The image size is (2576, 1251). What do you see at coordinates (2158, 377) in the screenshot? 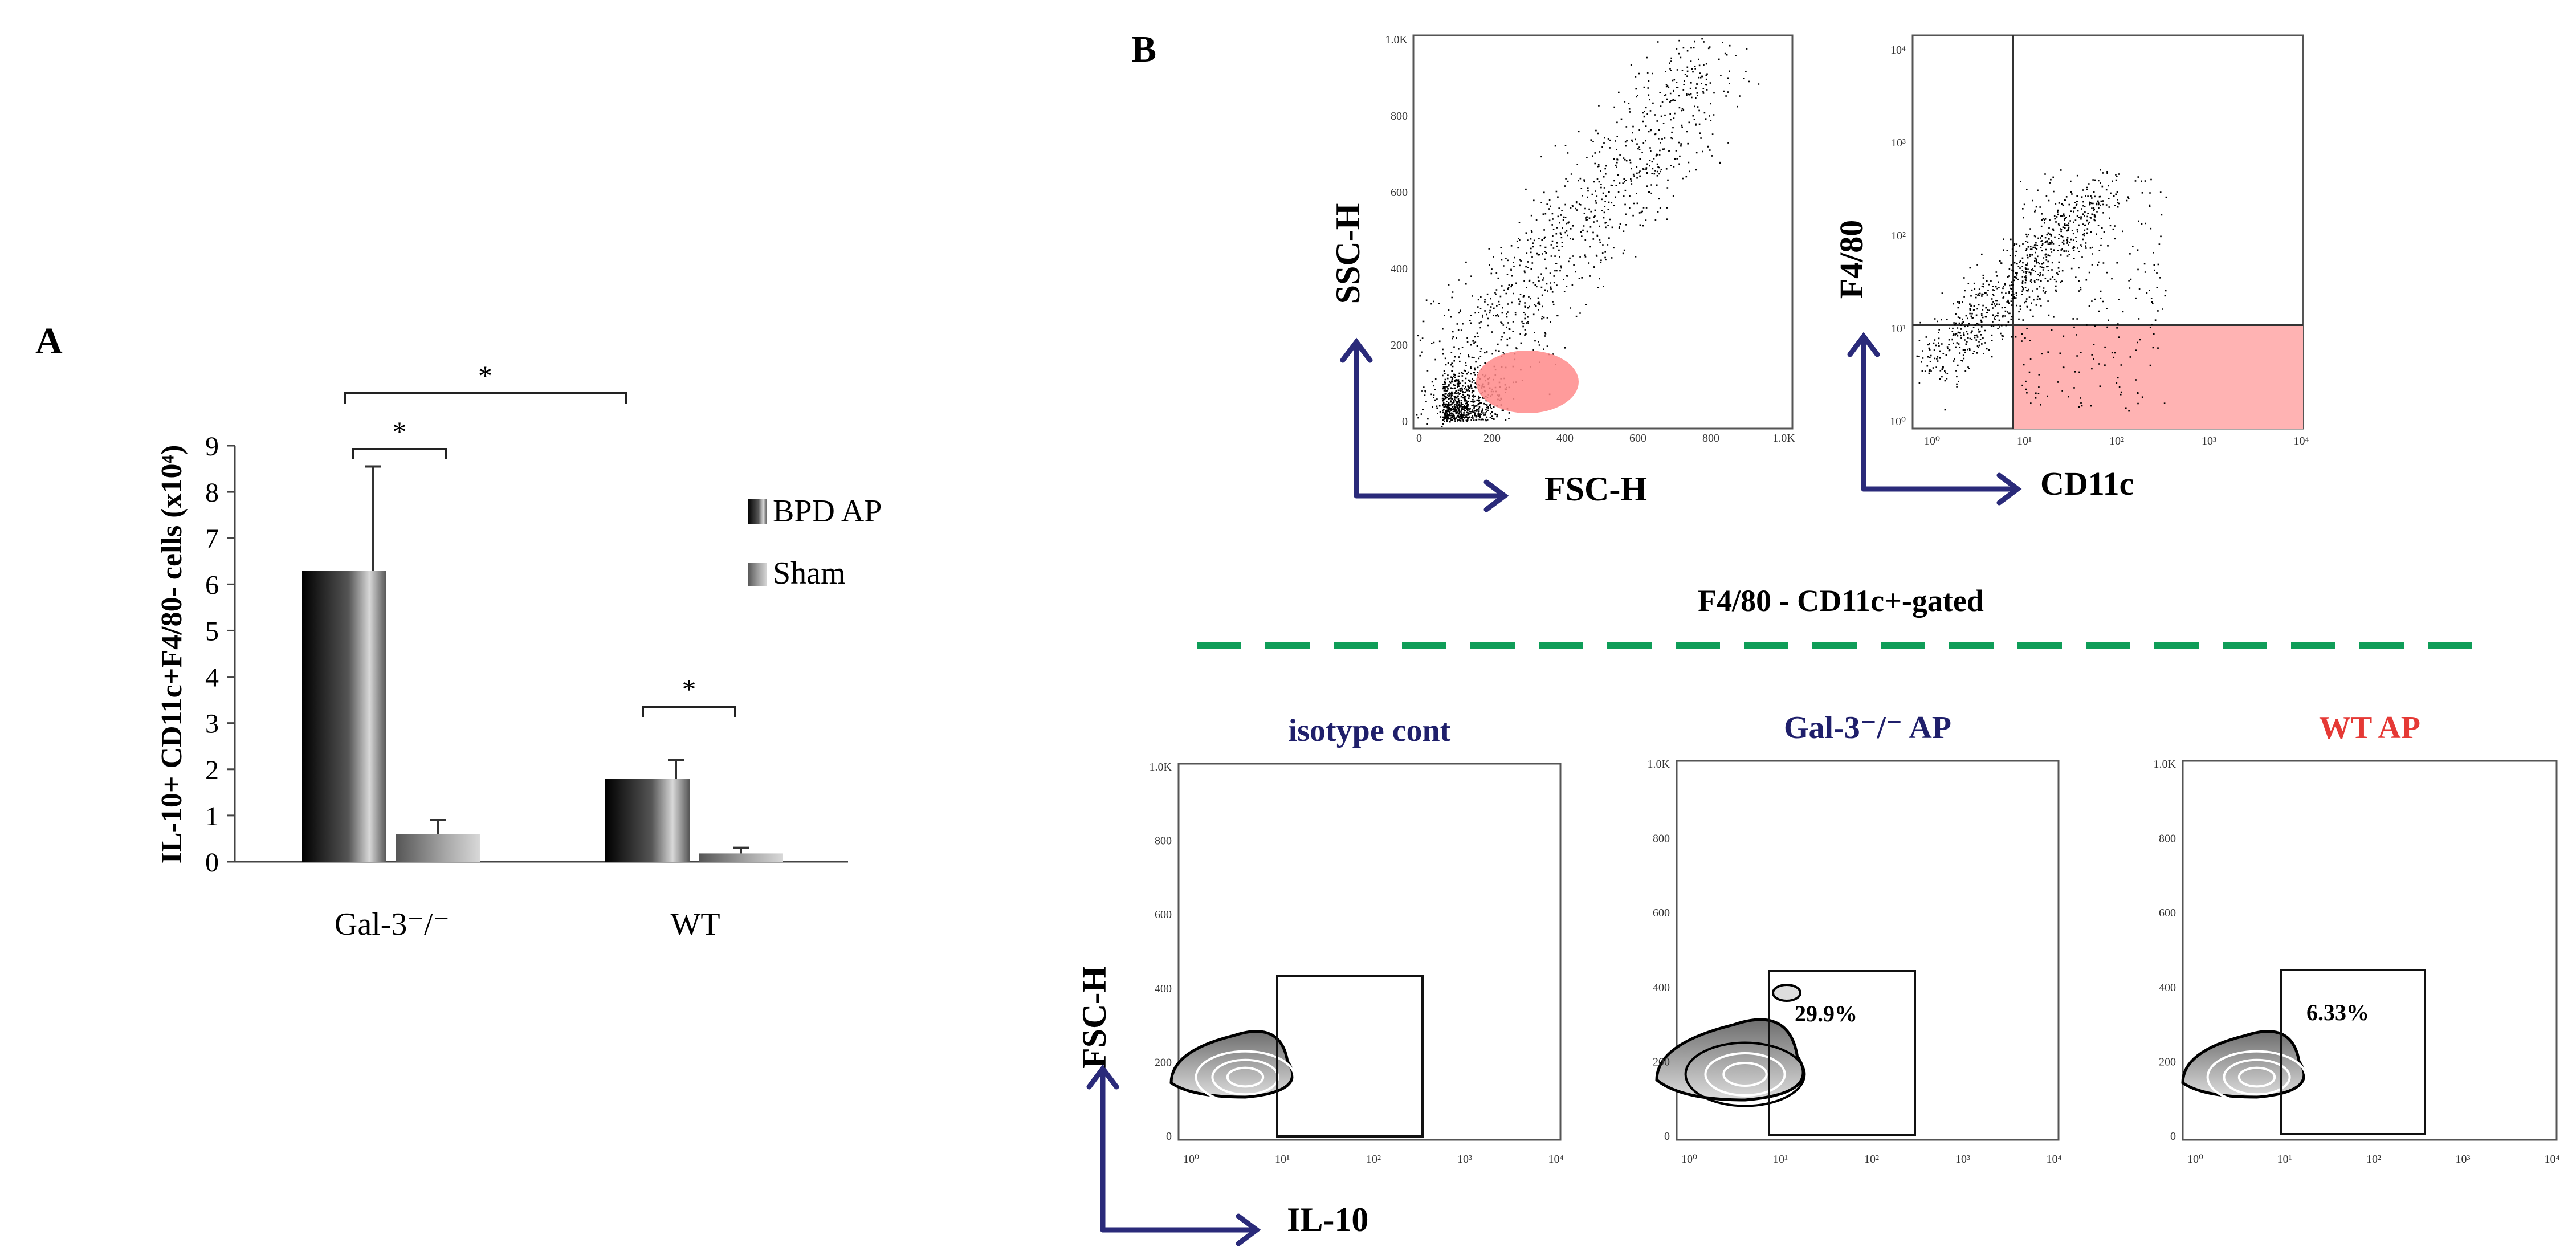
I see `gate-region-f480-neg-cd11c-pos` at bounding box center [2158, 377].